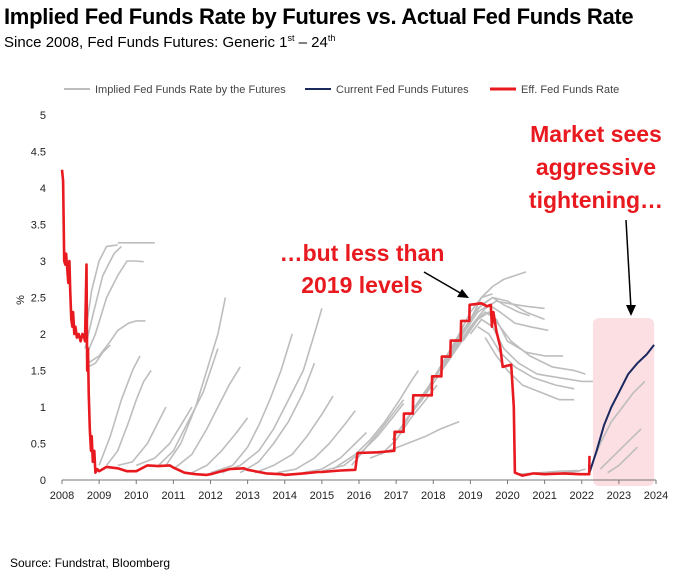  I want to click on x-tick-label: 2011, so click(174, 496).